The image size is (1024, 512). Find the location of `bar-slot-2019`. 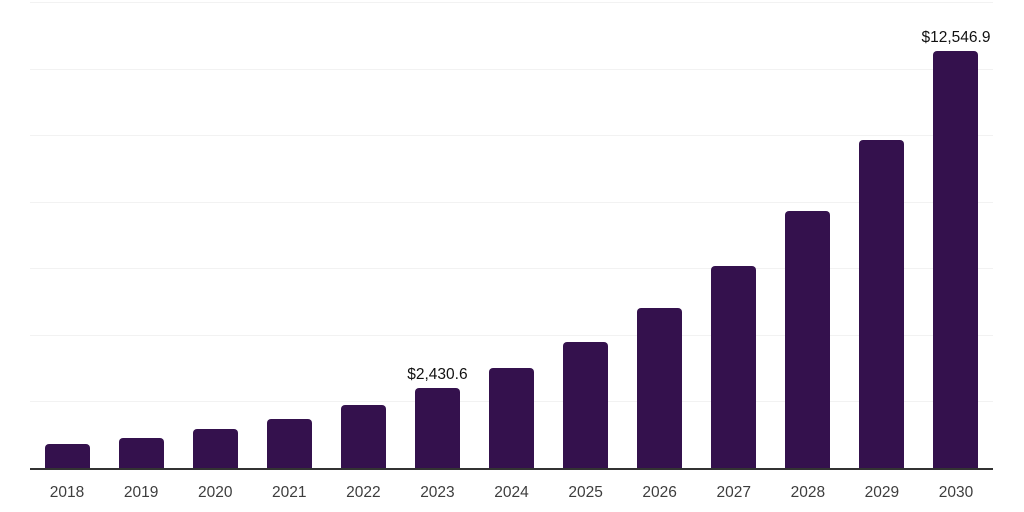

bar-slot-2019 is located at coordinates (141, 236).